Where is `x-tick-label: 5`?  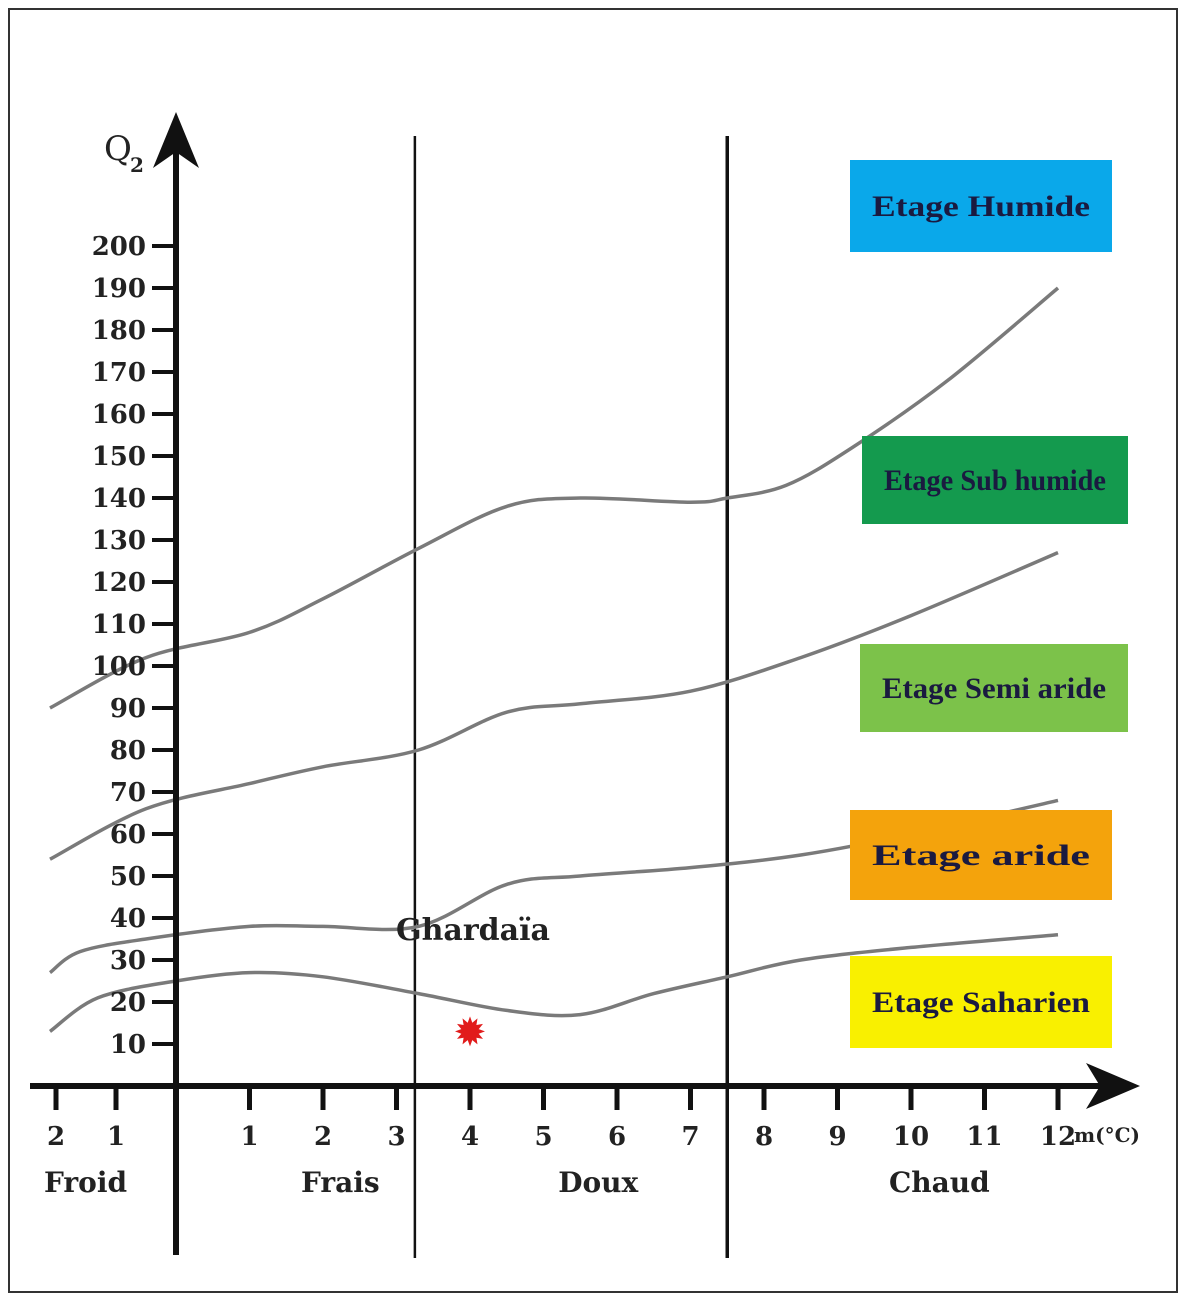 x-tick-label: 5 is located at coordinates (543, 1137).